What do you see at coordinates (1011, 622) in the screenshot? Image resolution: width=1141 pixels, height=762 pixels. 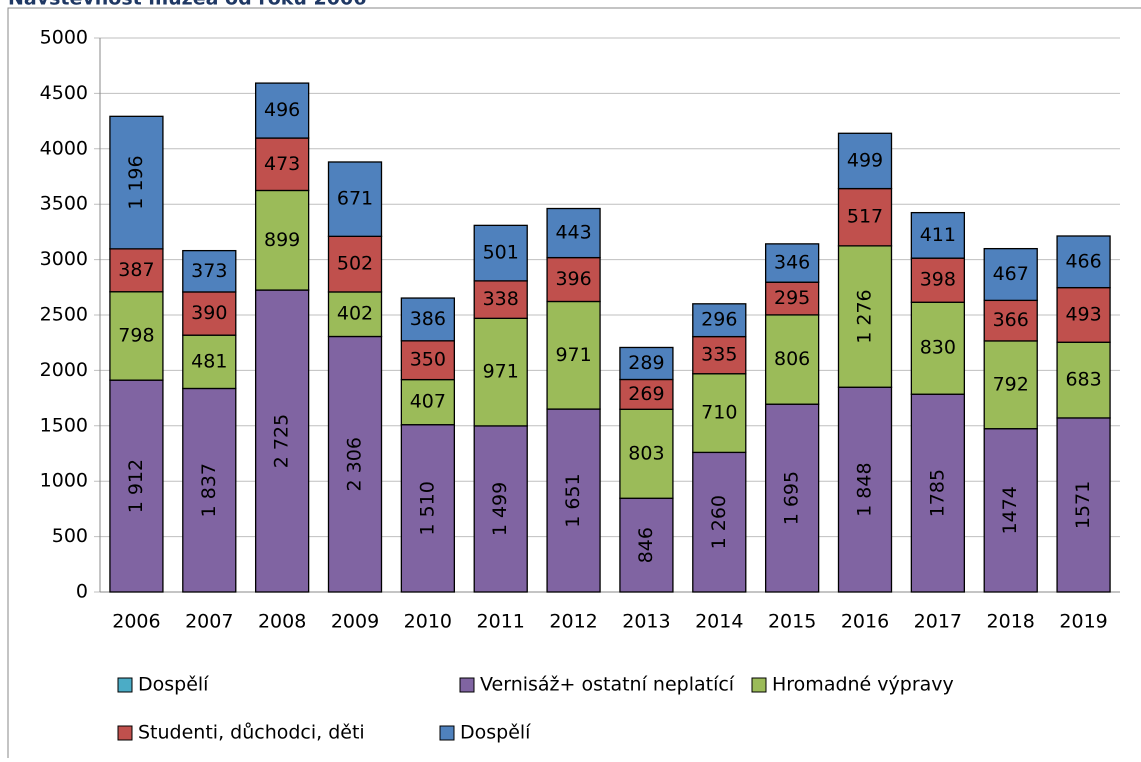 I see `x-tick-label: 2018` at bounding box center [1011, 622].